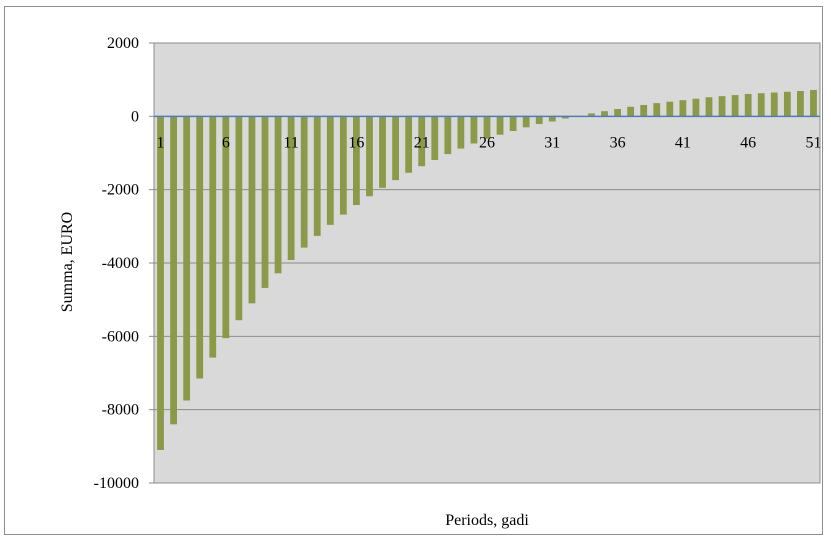  I want to click on x-tick-label: 16, so click(356, 142).